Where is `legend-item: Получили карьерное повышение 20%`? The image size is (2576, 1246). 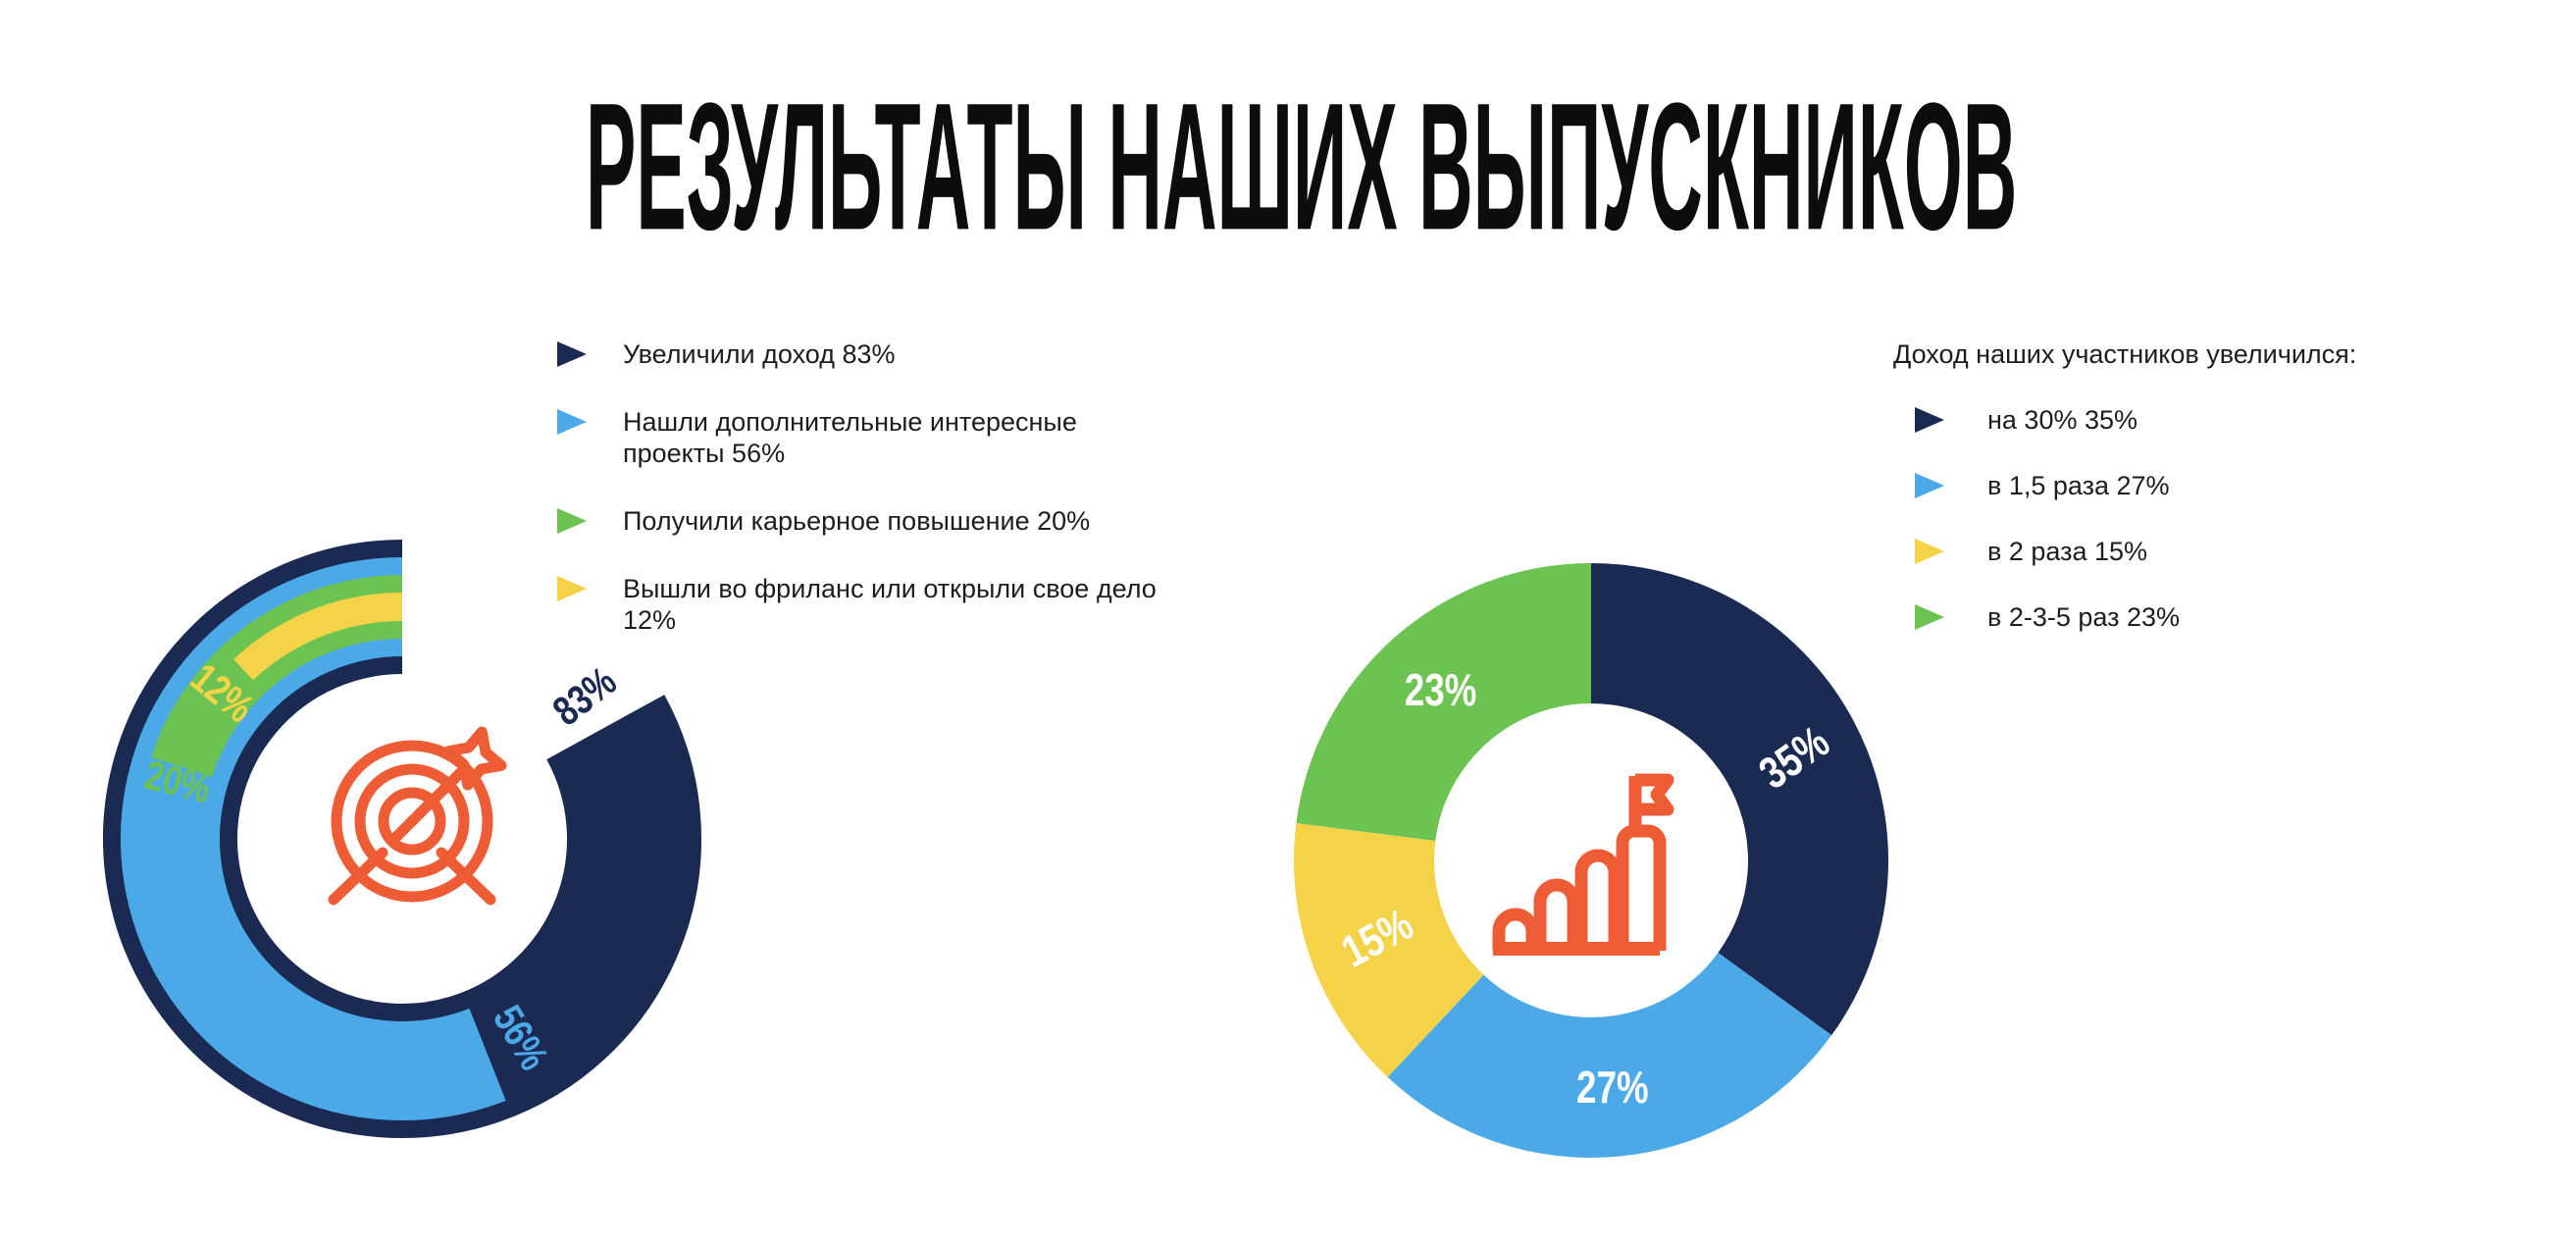
legend-item: Получили карьерное повышение 20% is located at coordinates (871, 521).